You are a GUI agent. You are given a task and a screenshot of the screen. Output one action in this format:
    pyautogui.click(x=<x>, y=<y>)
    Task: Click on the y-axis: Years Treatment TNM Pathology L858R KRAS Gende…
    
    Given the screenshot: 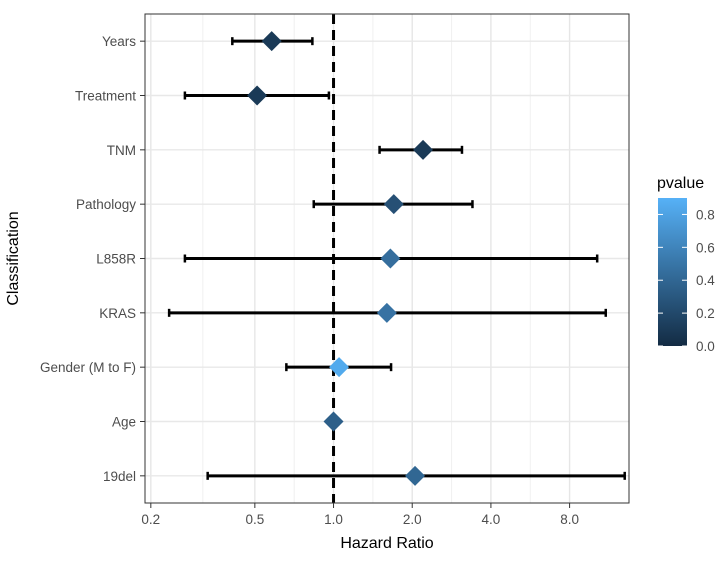 What is the action you would take?
    pyautogui.click(x=92, y=259)
    